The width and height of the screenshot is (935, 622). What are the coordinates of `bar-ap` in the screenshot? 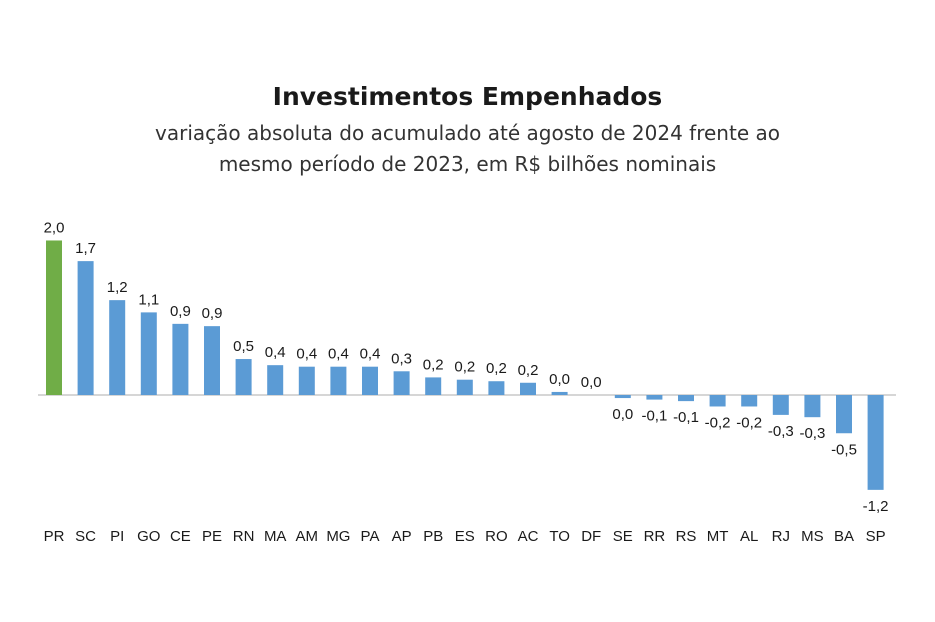 It's located at (401, 383).